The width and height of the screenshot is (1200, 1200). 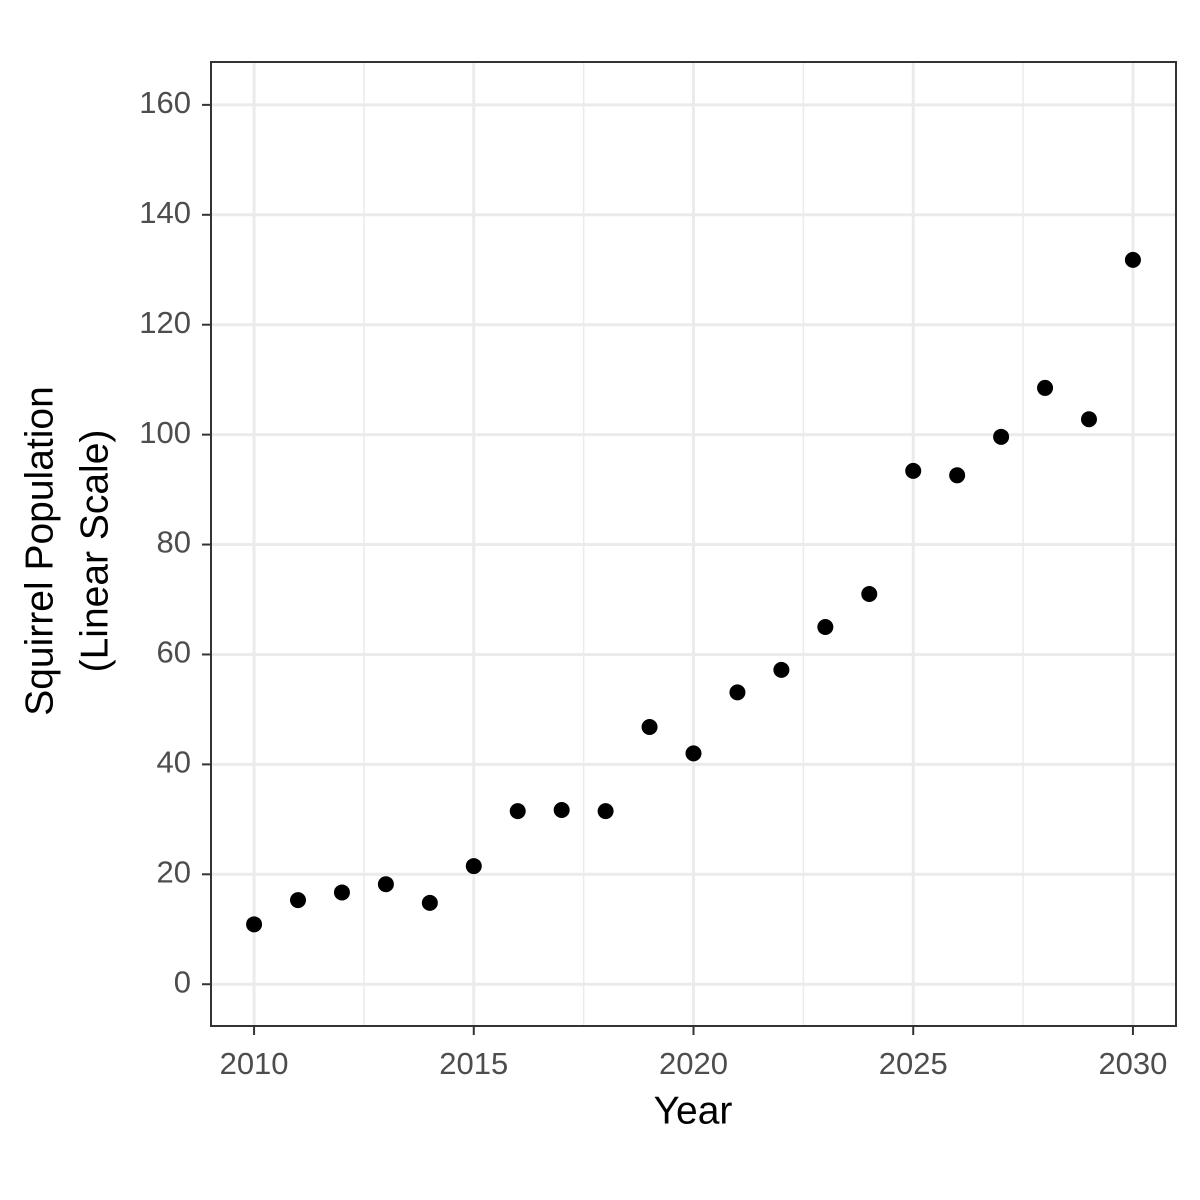 I want to click on x-tick-label: 2025, so click(x=913, y=1063).